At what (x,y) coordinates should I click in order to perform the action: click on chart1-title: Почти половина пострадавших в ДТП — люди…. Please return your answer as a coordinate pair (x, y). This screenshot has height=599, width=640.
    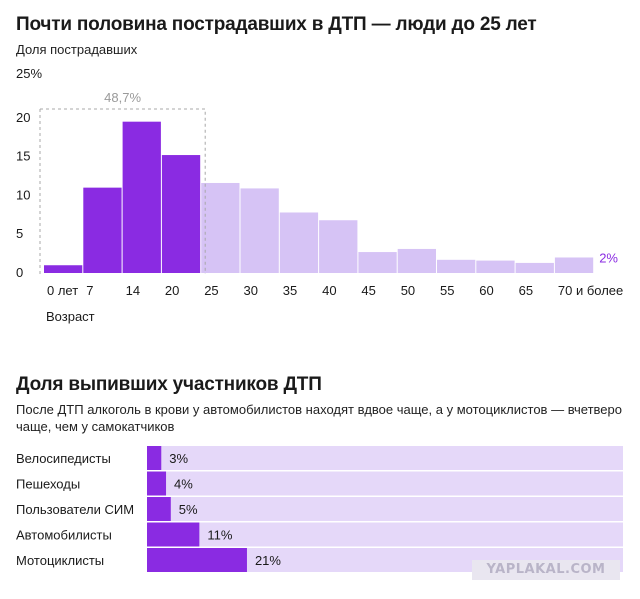
    Looking at the image, I should click on (276, 24).